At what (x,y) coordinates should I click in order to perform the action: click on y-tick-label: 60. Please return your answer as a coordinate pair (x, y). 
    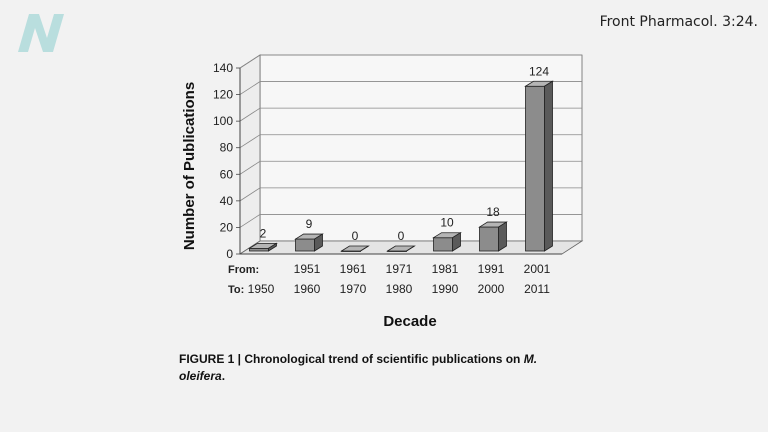
    Looking at the image, I should click on (227, 174).